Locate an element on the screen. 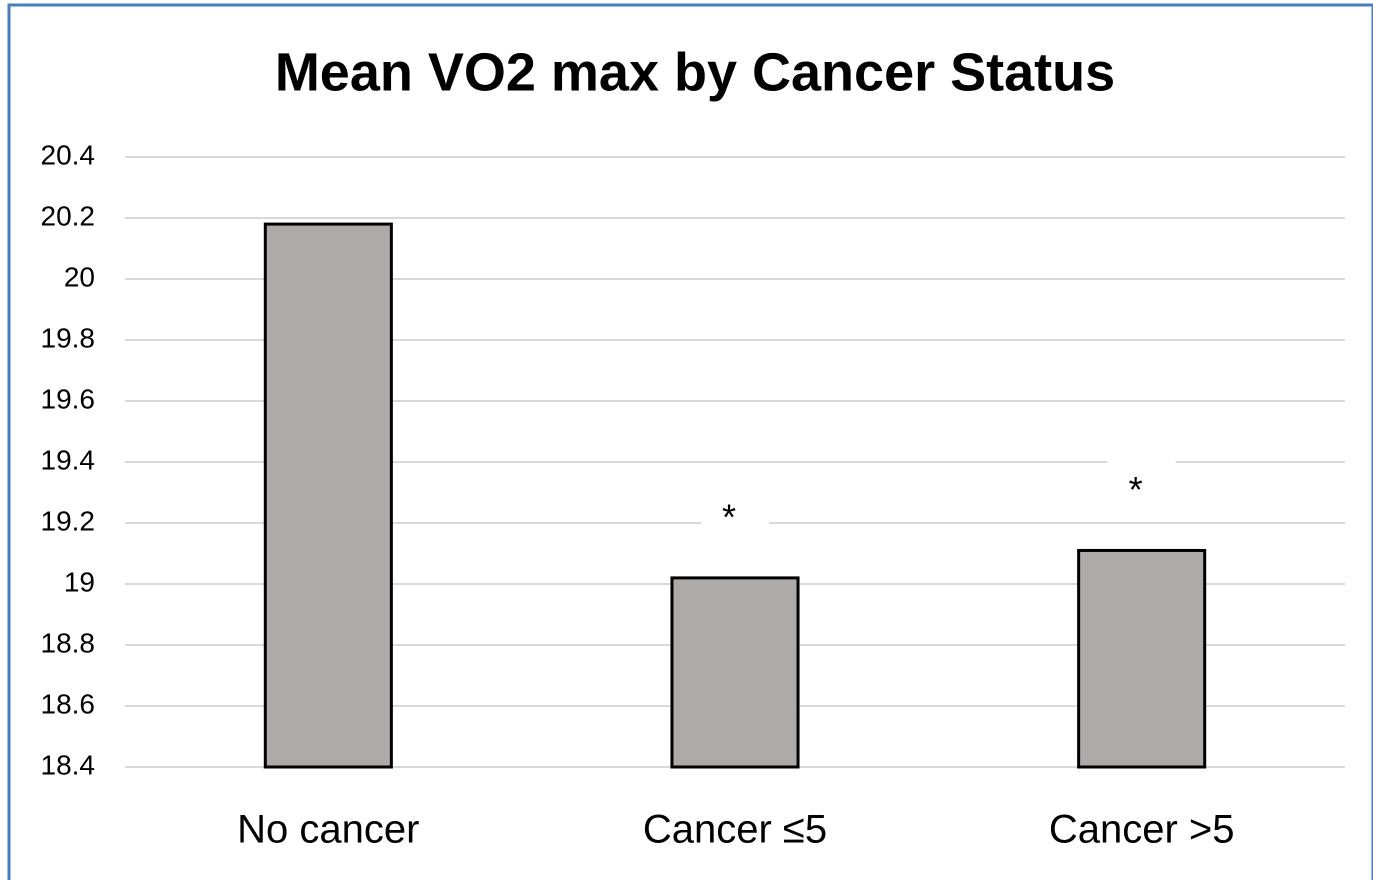  y-tick-label: 19.2 is located at coordinates (68, 520).